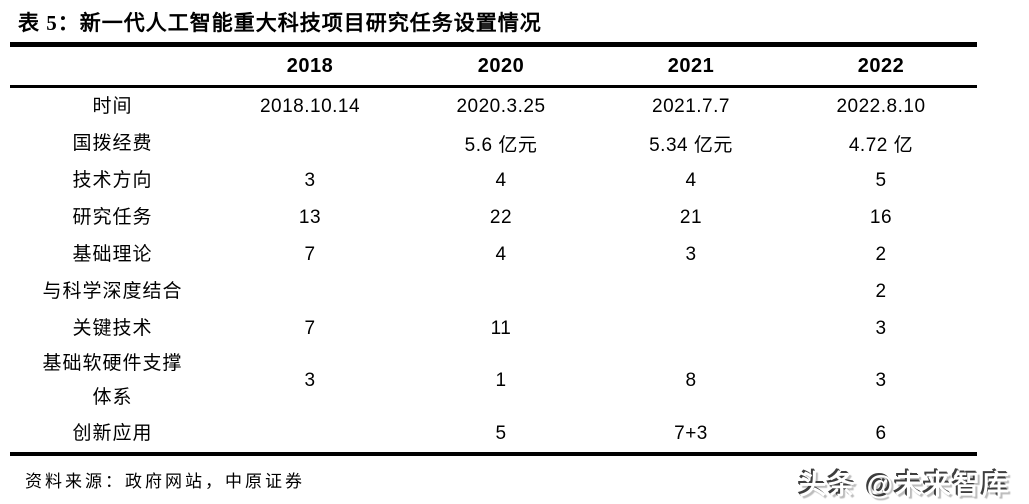 This screenshot has width=1029, height=504. I want to click on row-label: 国拨经费, so click(112, 143).